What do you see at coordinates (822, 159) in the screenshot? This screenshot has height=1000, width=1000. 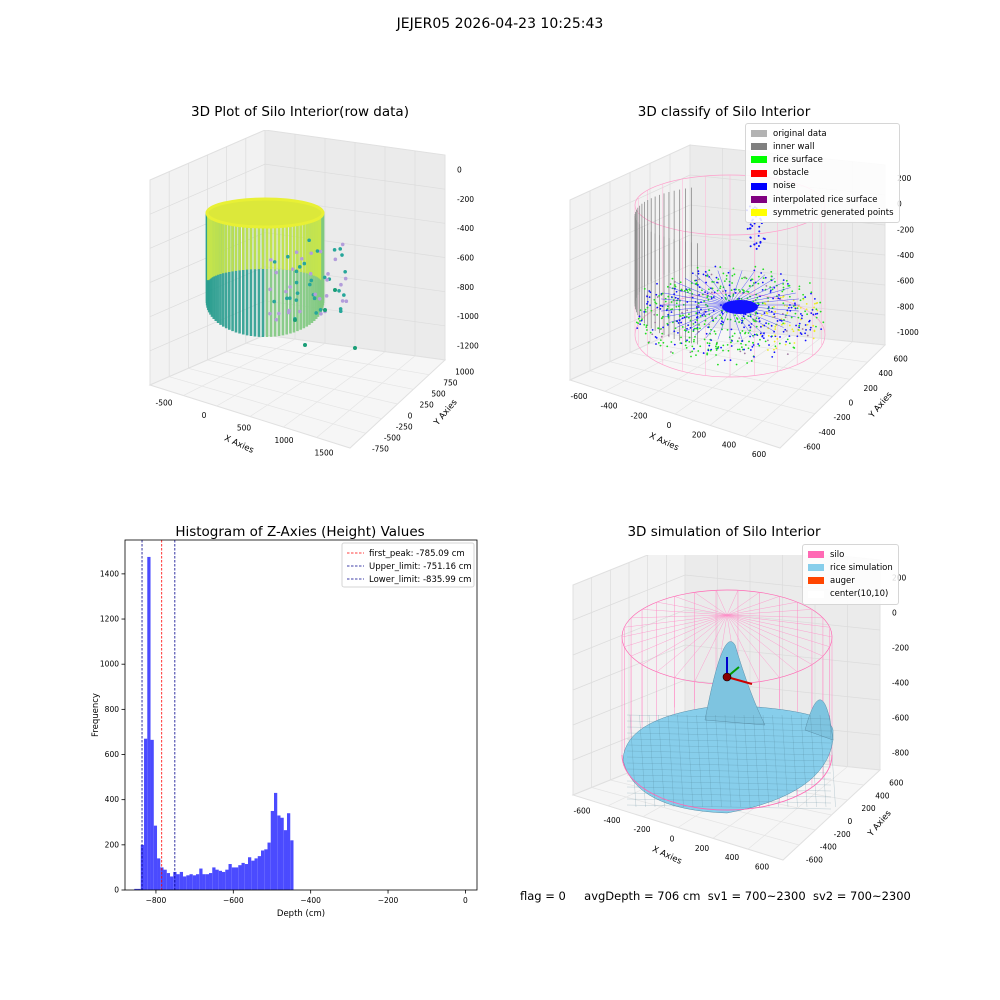 I see `legend-entry: rice surface` at bounding box center [822, 159].